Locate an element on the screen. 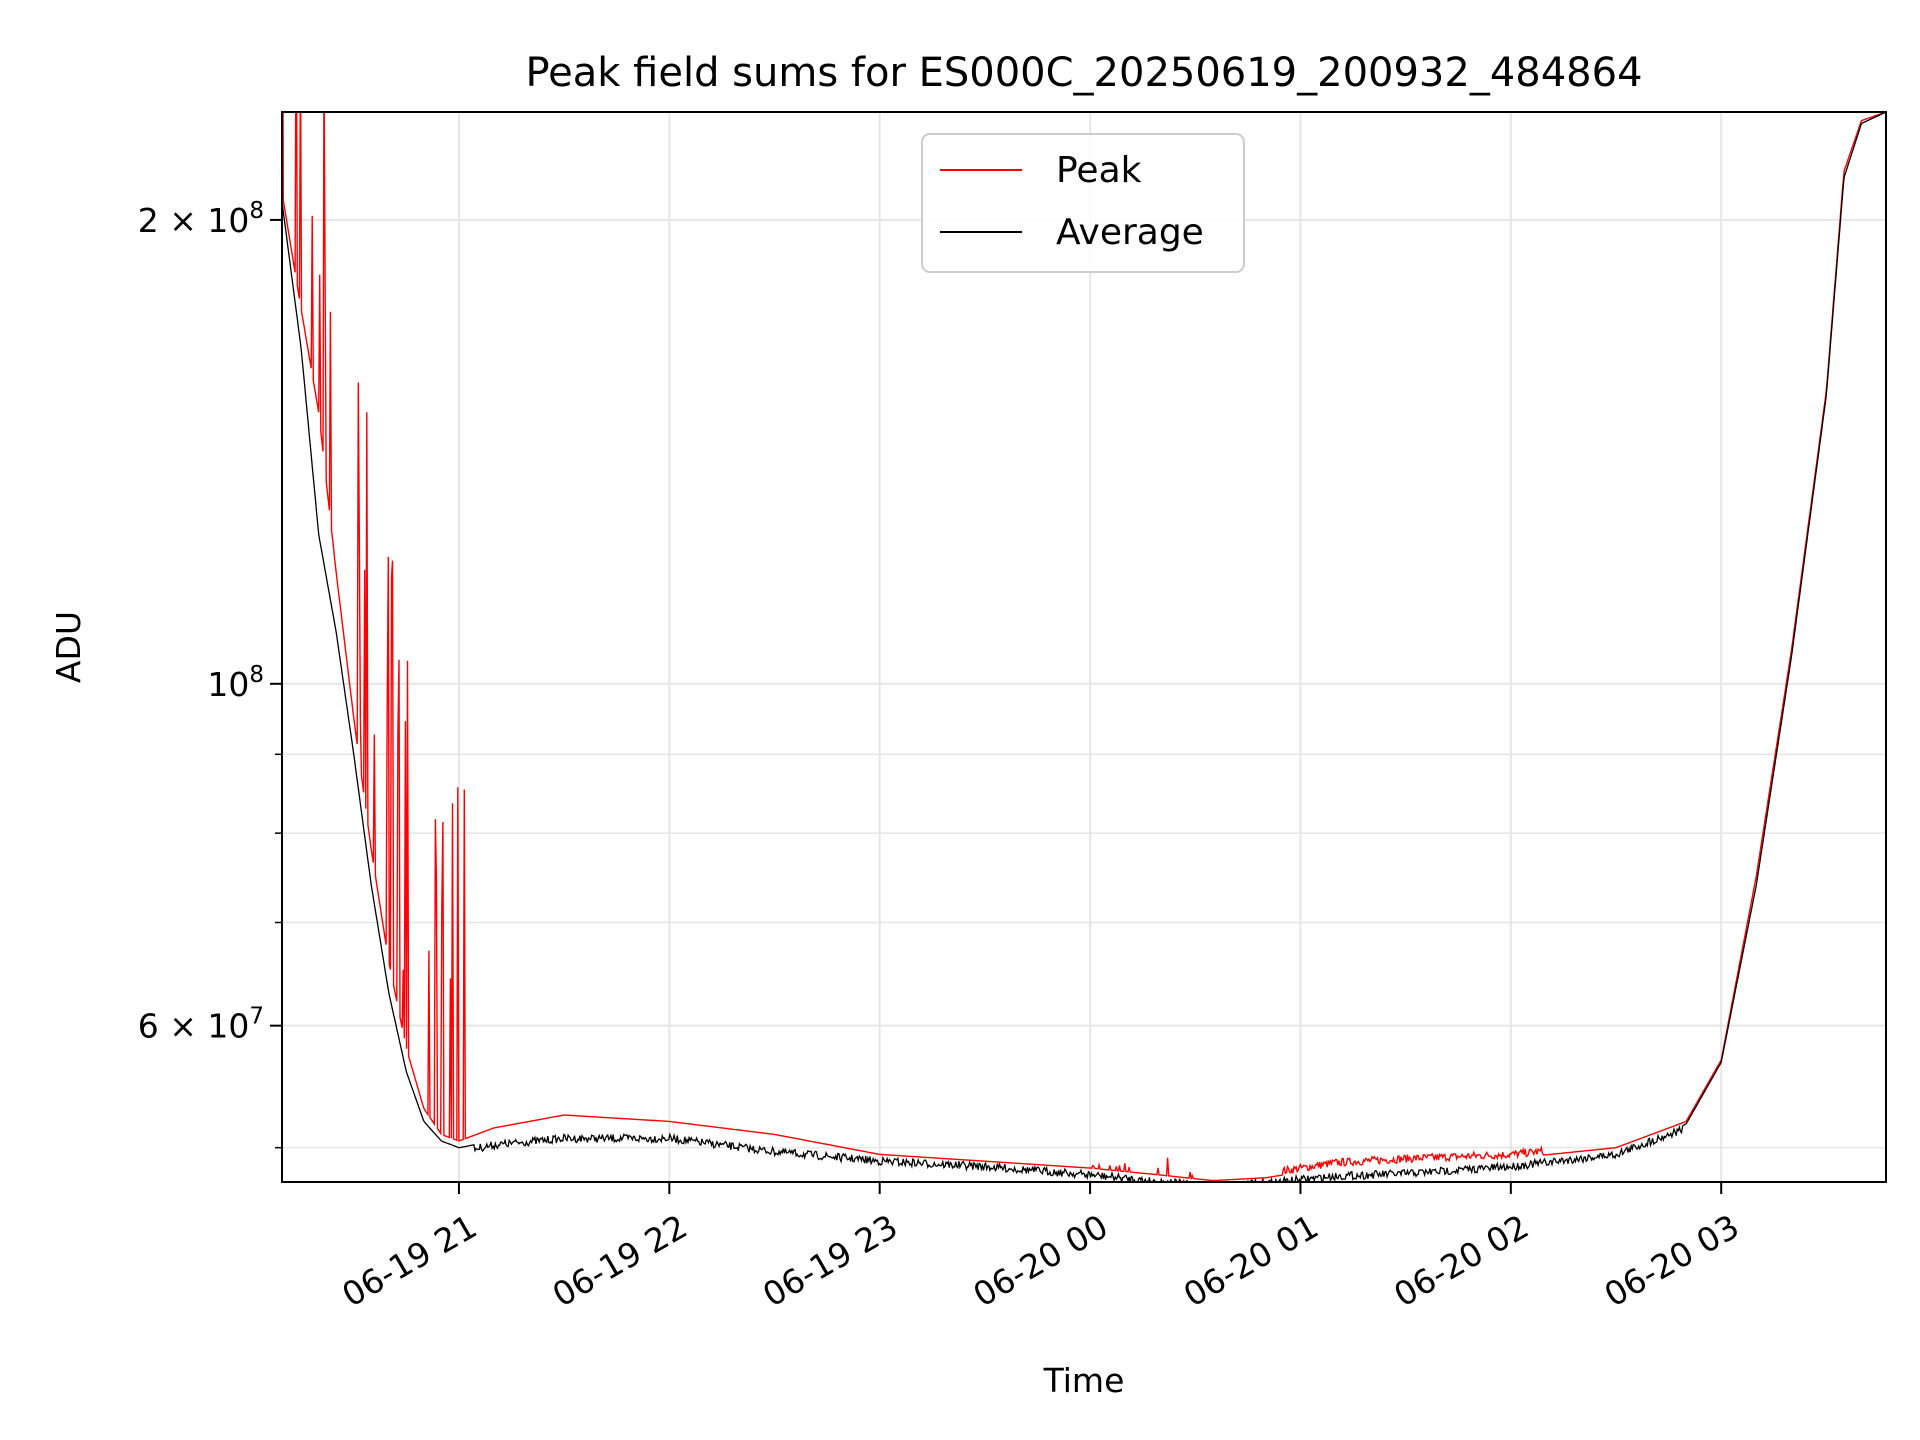 The image size is (1920, 1440). legend: Peak Average is located at coordinates (1083, 203).